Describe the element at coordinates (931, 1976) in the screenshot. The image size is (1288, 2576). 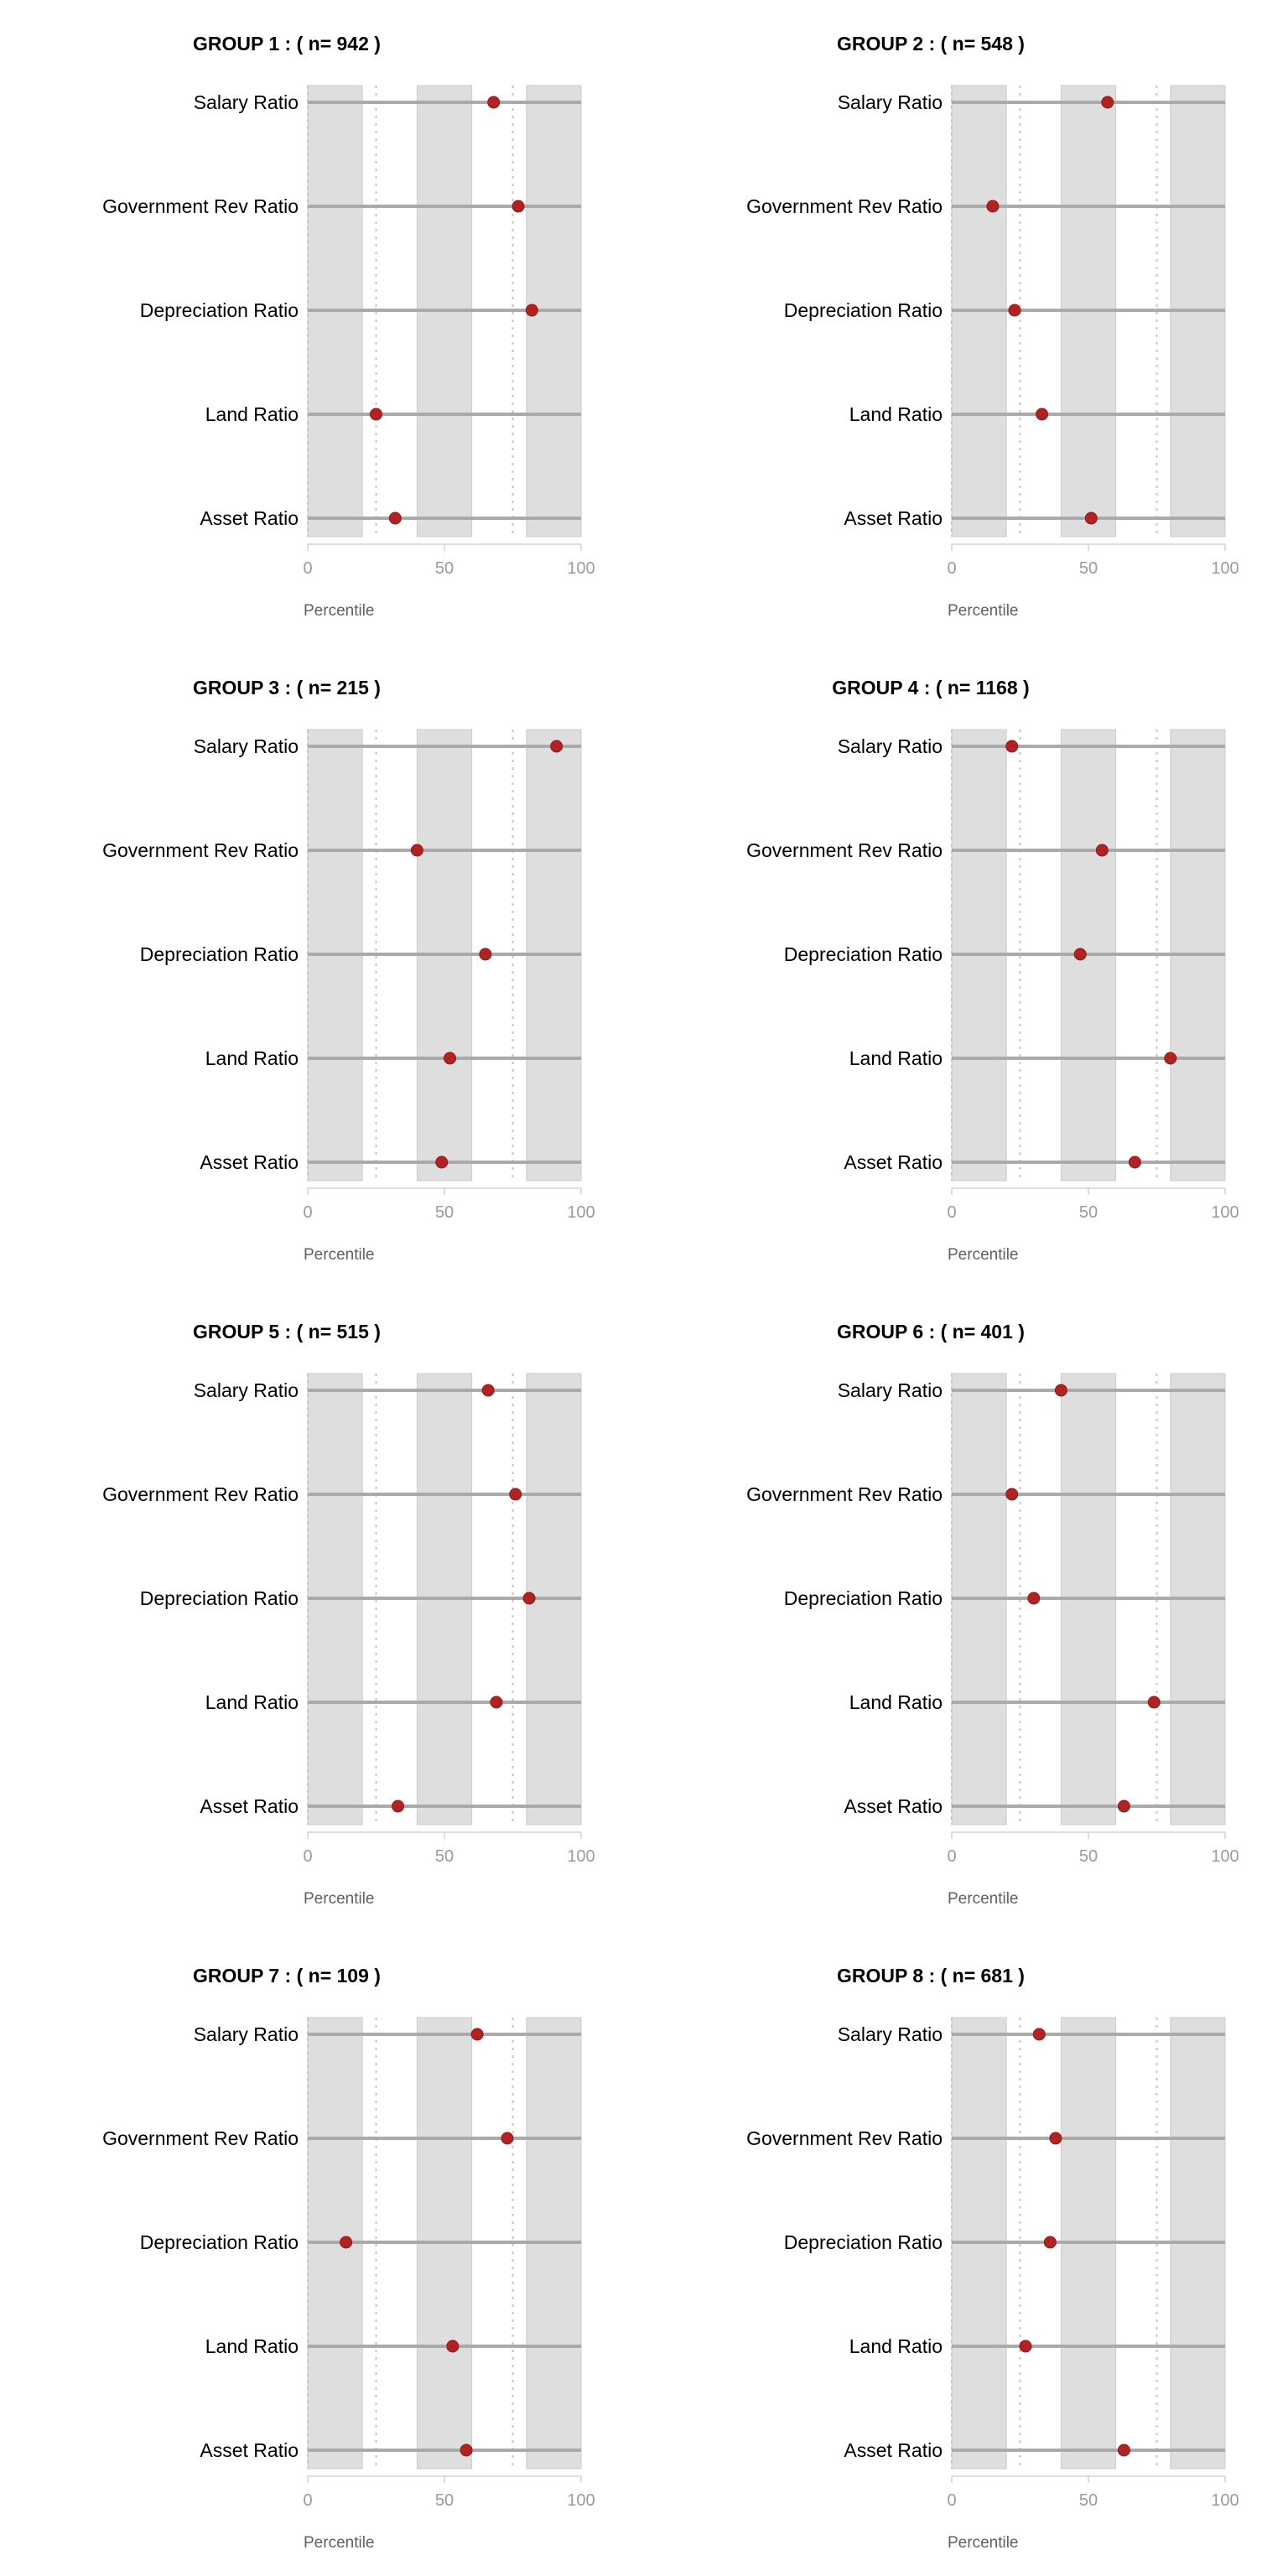
I see `chart-title: GROUP 8 : ( n= 681 )` at that location.